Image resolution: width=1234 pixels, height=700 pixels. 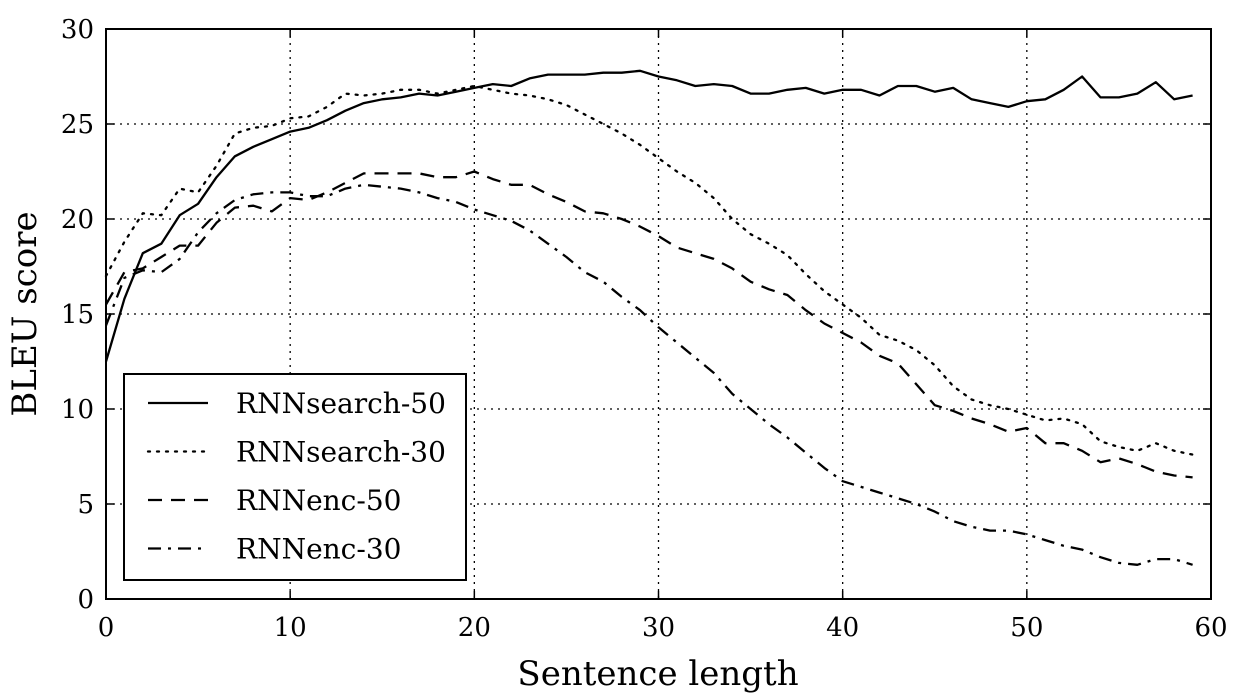 I want to click on legend-label-rnnenc-30: RNNenc-30, so click(x=318, y=549).